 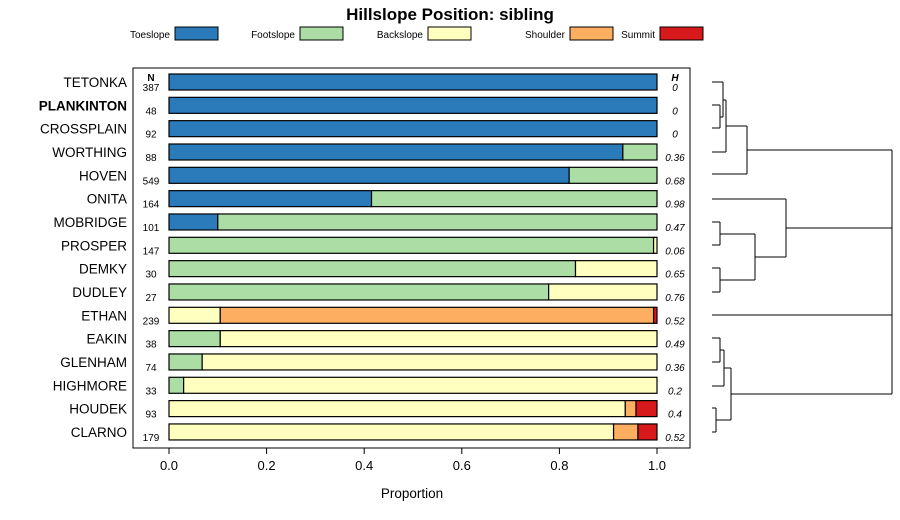 I want to click on x-tick-label: 0.2, so click(x=267, y=465).